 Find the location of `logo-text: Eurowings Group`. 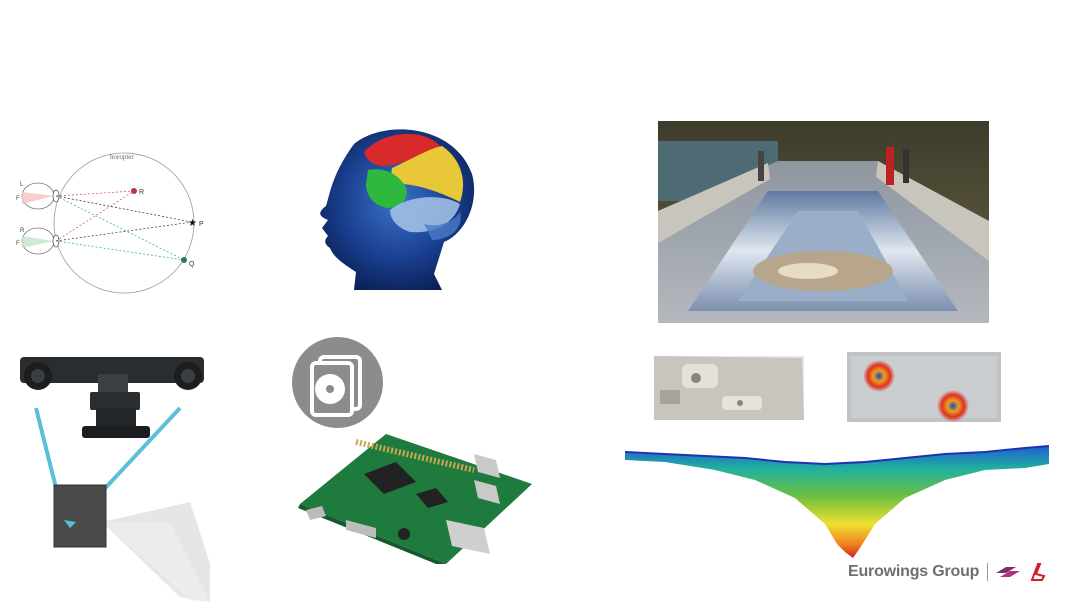

logo-text: Eurowings Group is located at coordinates (914, 571).